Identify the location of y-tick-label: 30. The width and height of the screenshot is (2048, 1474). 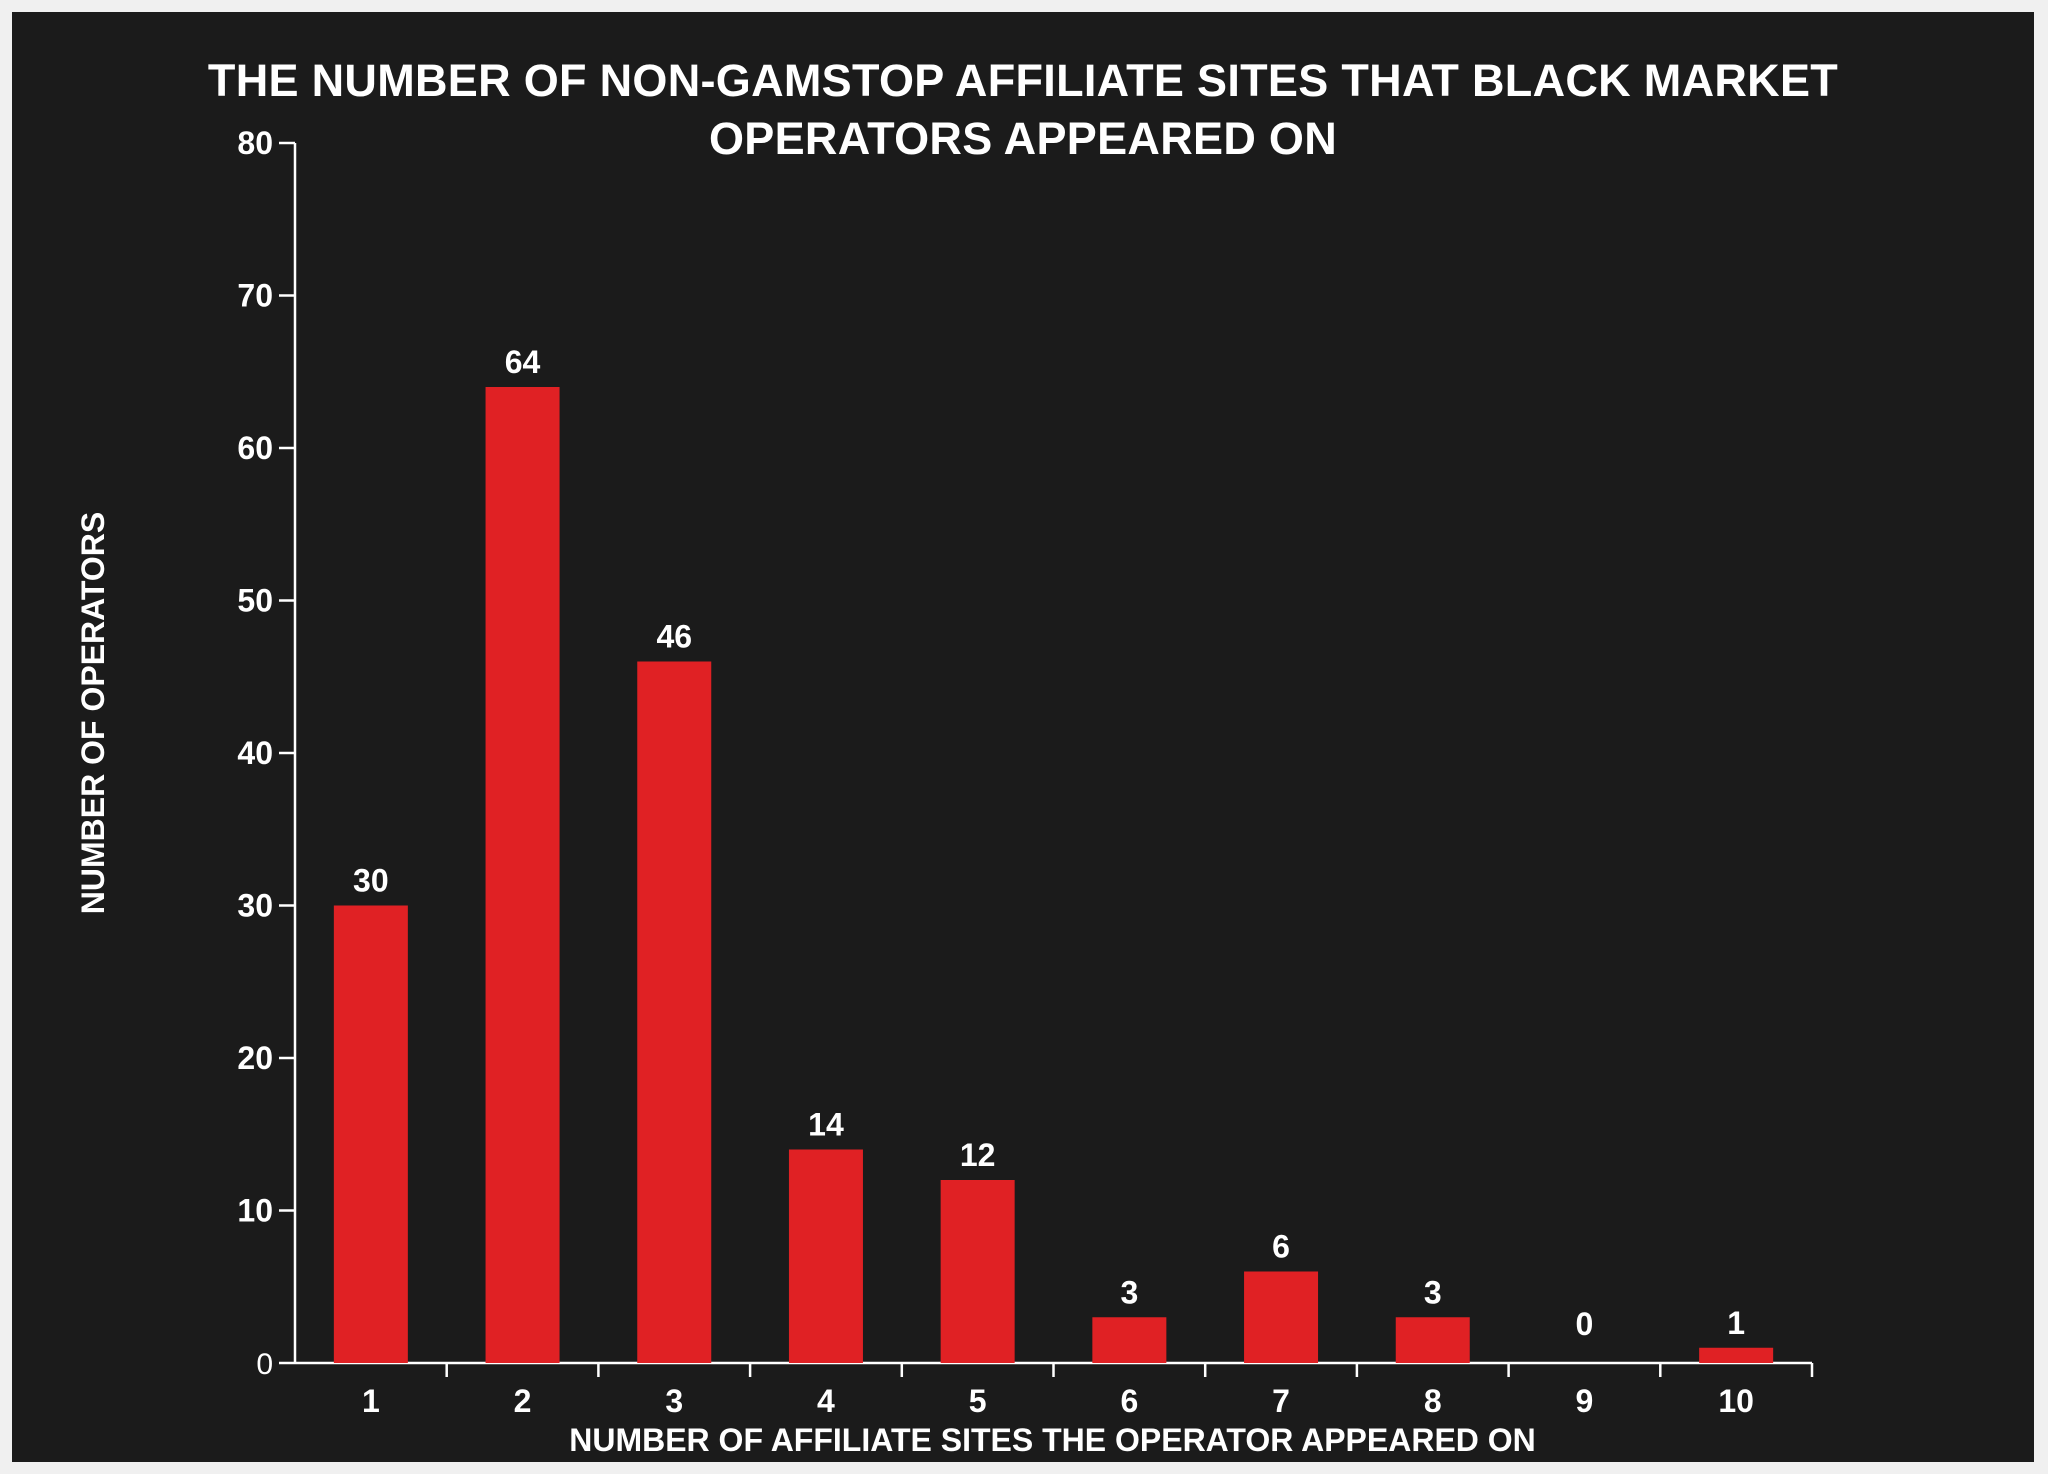
(255, 906).